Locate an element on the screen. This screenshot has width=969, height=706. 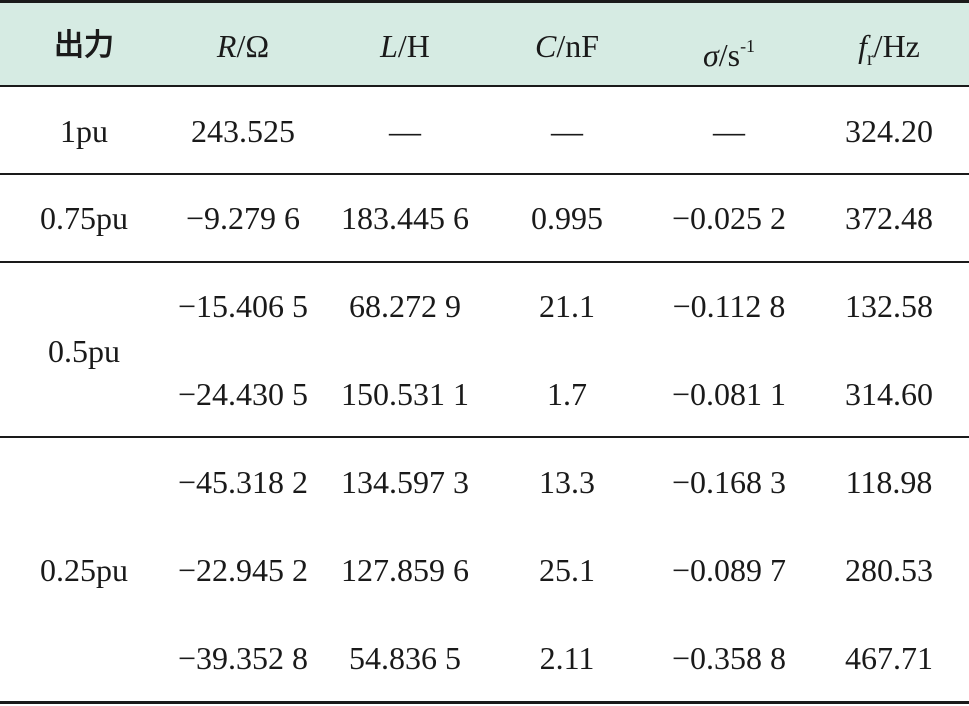
header-damping-sup: -1 is located at coordinates (748, 46).